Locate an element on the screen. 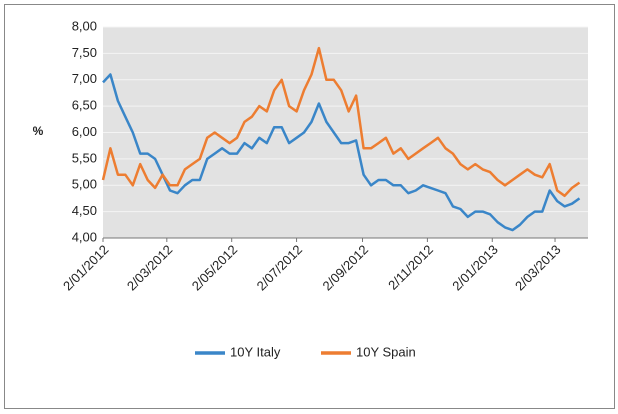 This screenshot has height=414, width=618. y-tick-label: 6,50 is located at coordinates (84, 105).